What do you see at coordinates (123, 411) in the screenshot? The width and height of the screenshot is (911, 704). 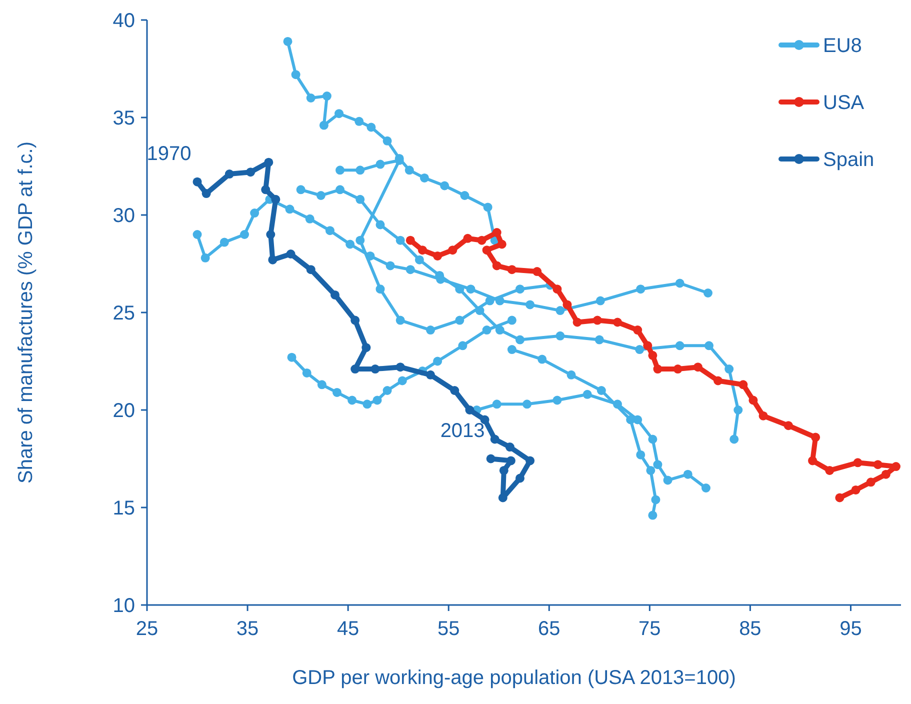 I see `y-tick-label: 20` at bounding box center [123, 411].